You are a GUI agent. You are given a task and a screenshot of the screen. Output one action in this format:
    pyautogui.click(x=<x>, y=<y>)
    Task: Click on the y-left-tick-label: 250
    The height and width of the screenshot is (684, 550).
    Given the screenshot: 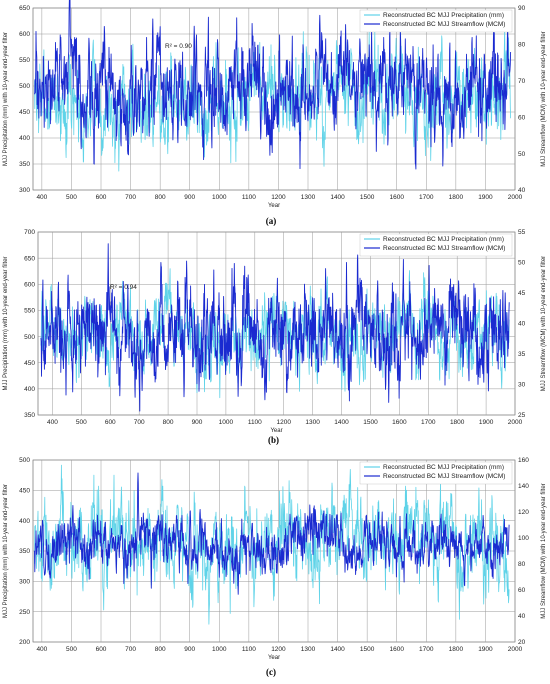 What is the action you would take?
    pyautogui.click(x=24, y=612)
    